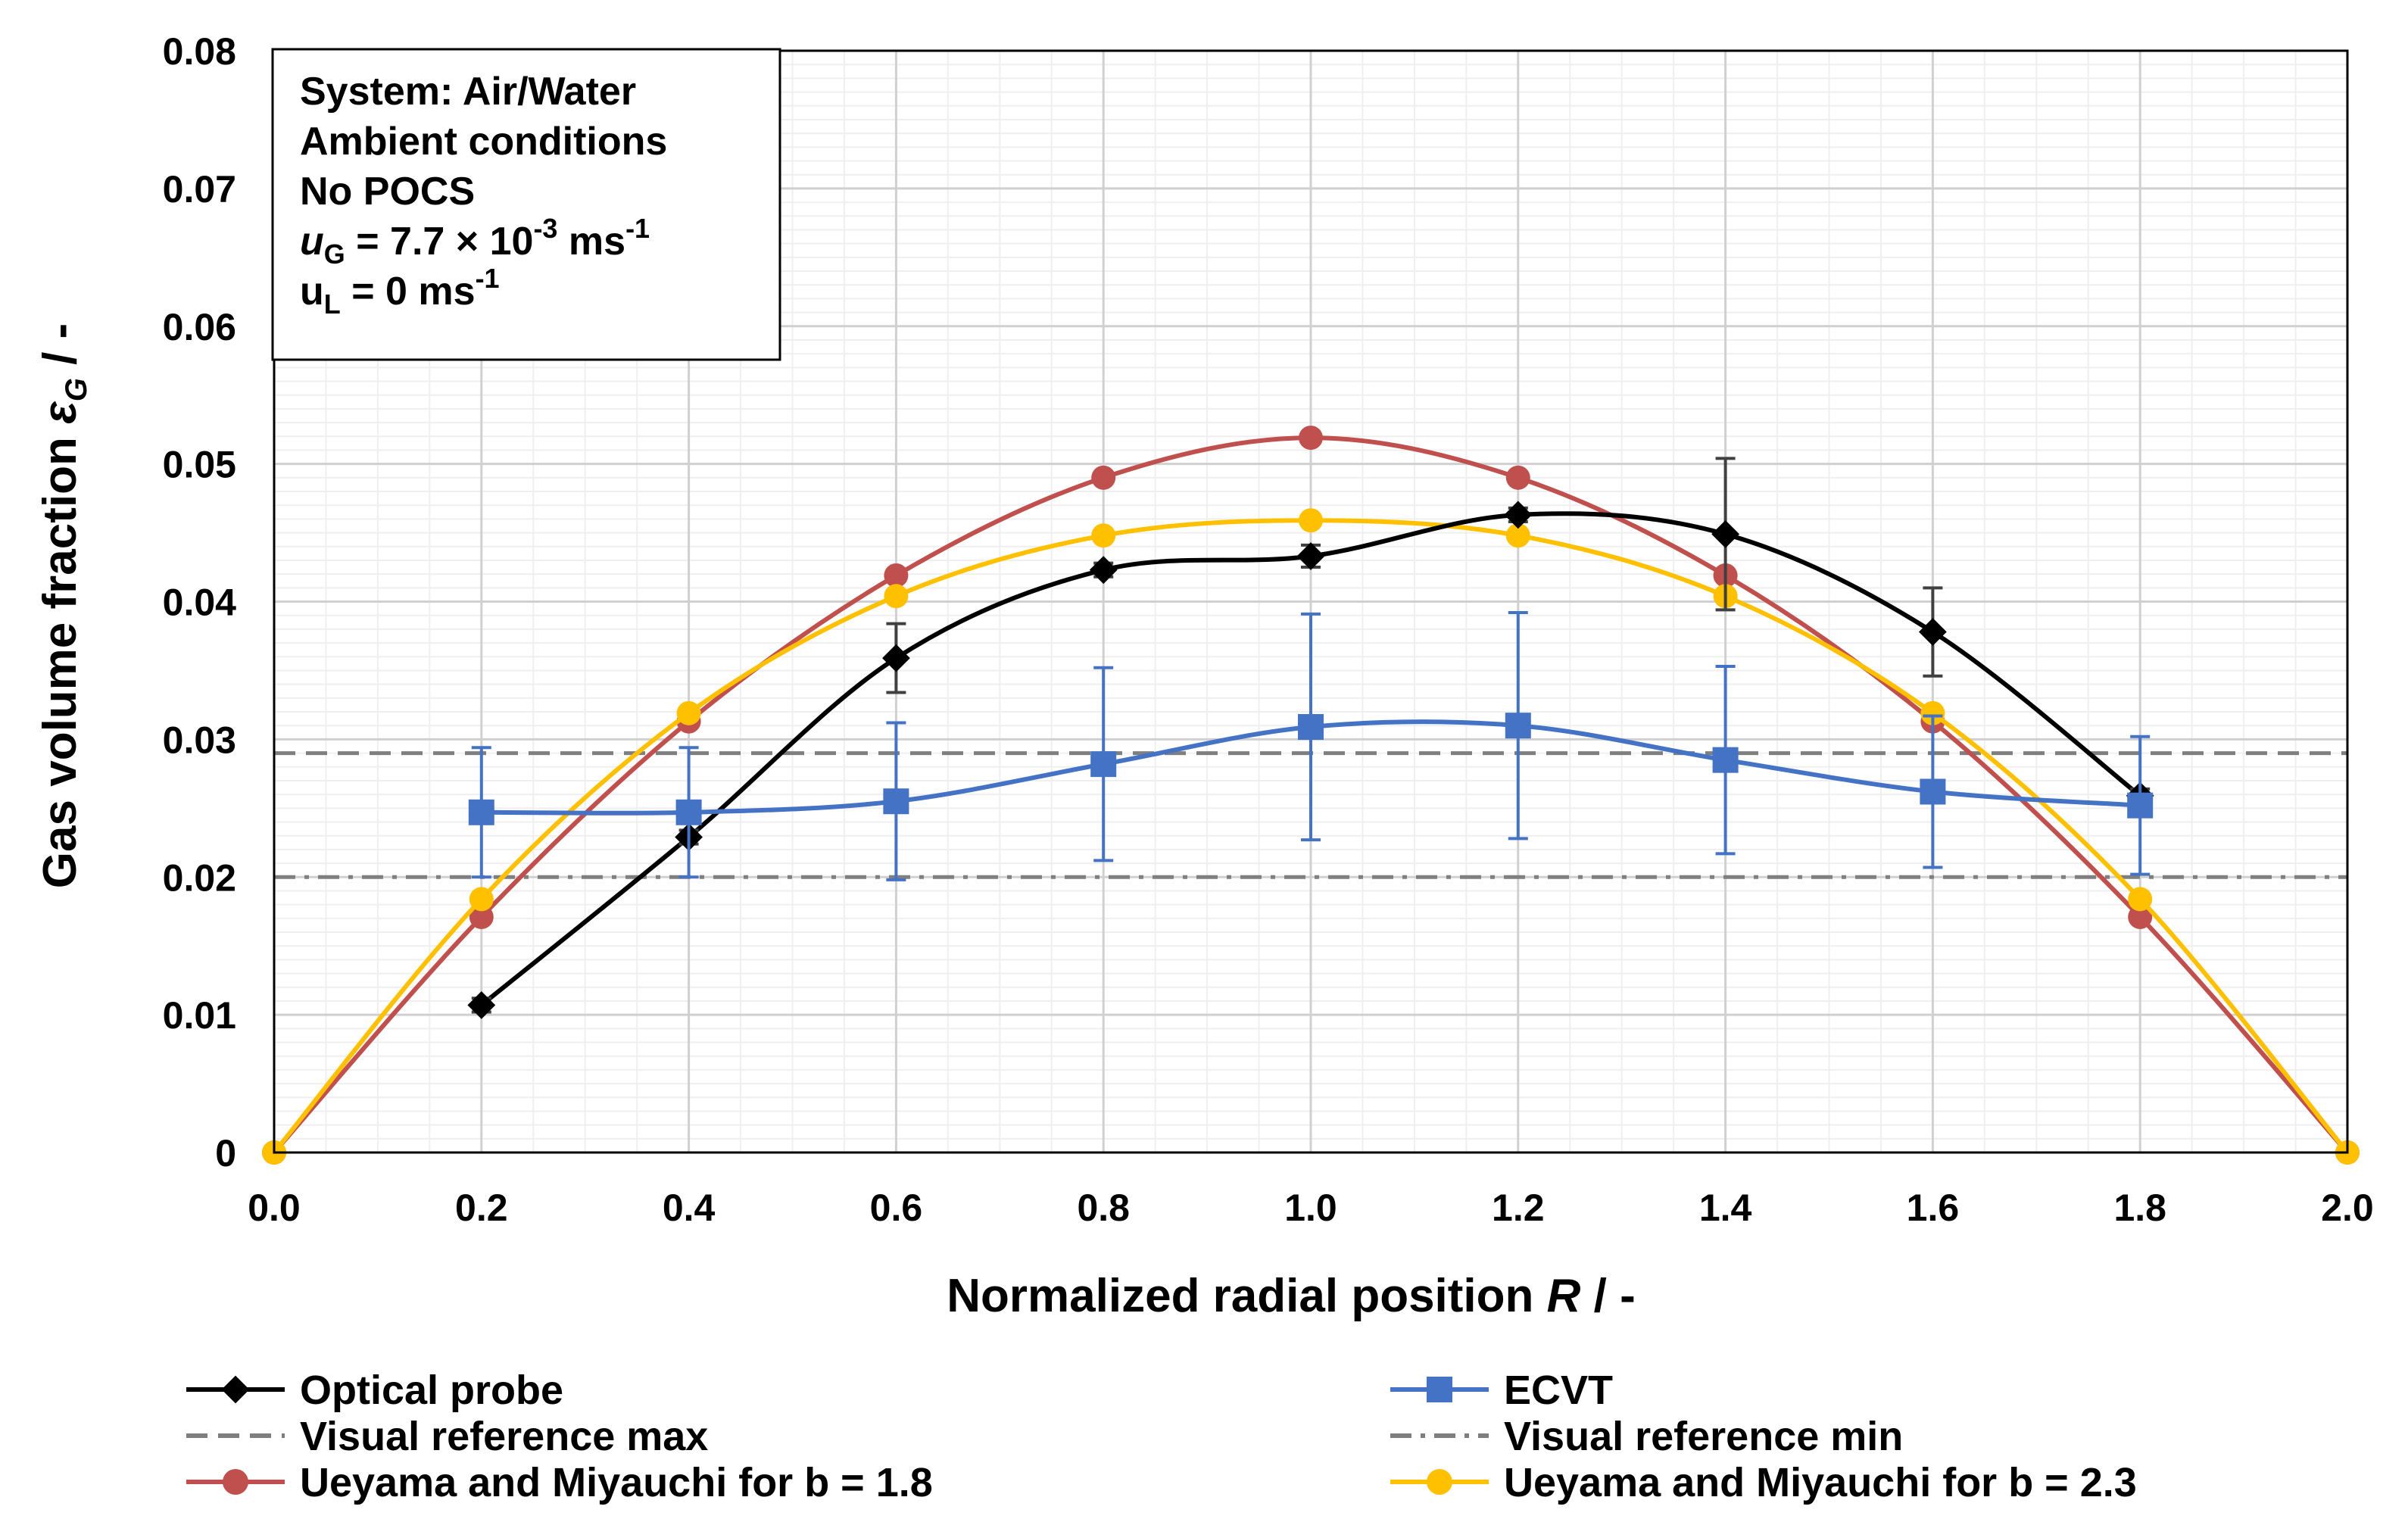 Image resolution: width=2408 pixels, height=1519 pixels. I want to click on legend-item-optical-probe: Optical probe, so click(374, 1390).